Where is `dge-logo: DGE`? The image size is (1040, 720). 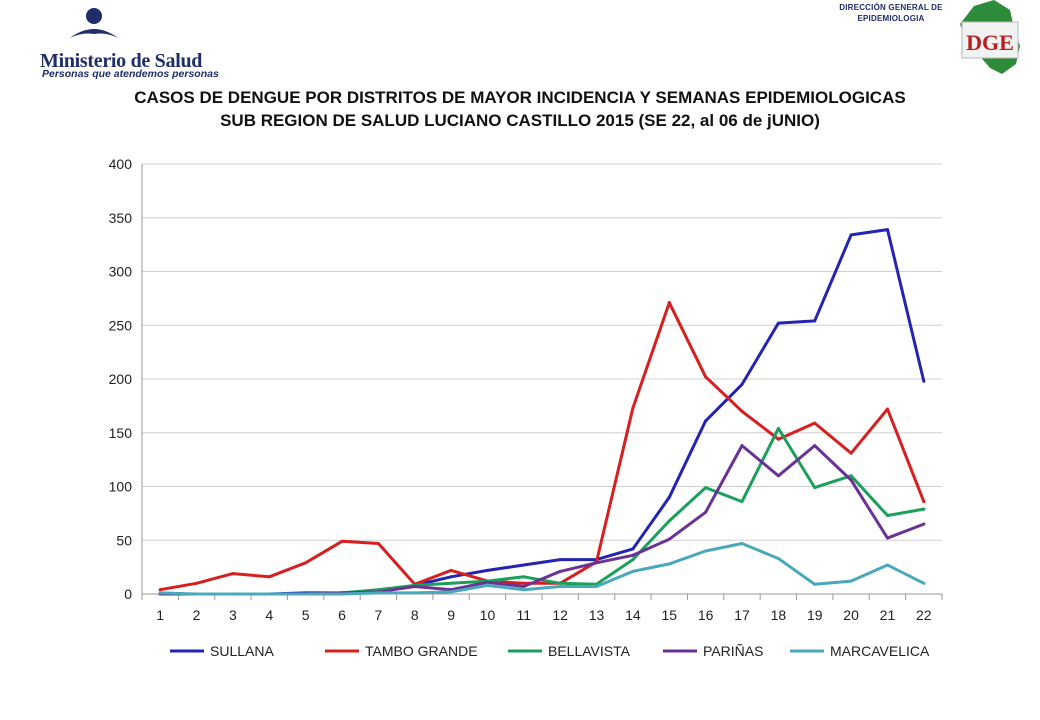 dge-logo: DGE is located at coordinates (990, 37).